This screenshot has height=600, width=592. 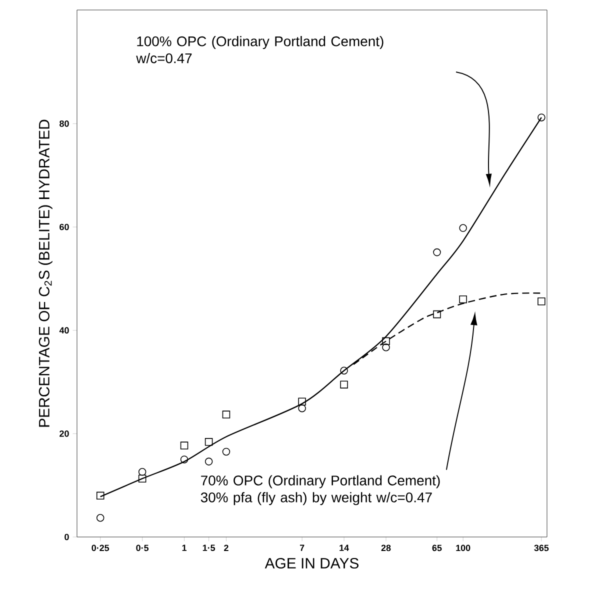 What do you see at coordinates (386, 548) in the screenshot?
I see `x-tick-label: 28` at bounding box center [386, 548].